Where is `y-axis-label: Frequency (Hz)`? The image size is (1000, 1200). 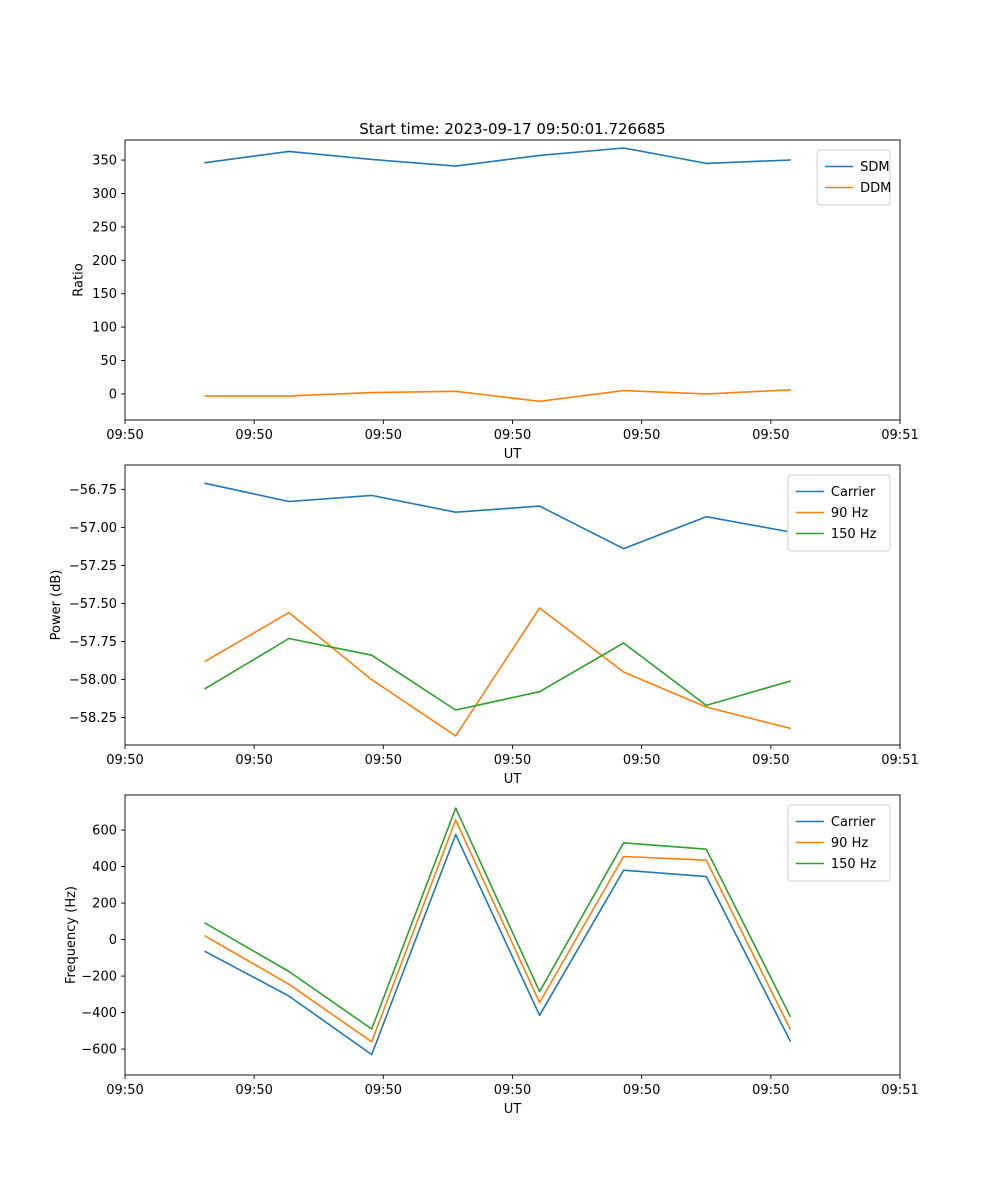 y-axis-label: Frequency (Hz) is located at coordinates (71, 935).